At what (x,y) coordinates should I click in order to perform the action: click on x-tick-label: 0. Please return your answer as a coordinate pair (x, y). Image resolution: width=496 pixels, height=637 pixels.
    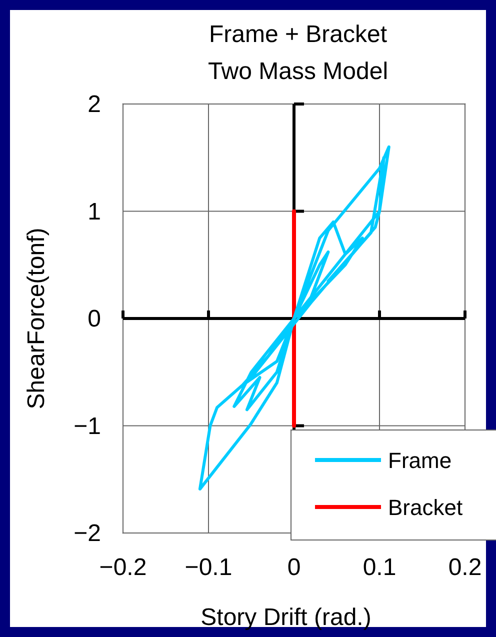
    Looking at the image, I should click on (294, 567).